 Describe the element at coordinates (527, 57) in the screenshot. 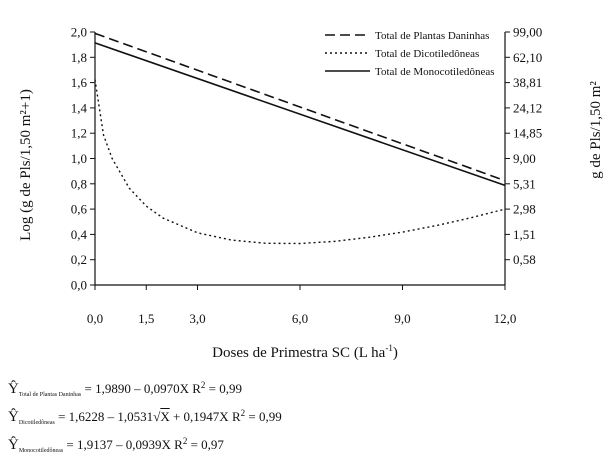

I see `y-tick-label-right: 62,10` at that location.